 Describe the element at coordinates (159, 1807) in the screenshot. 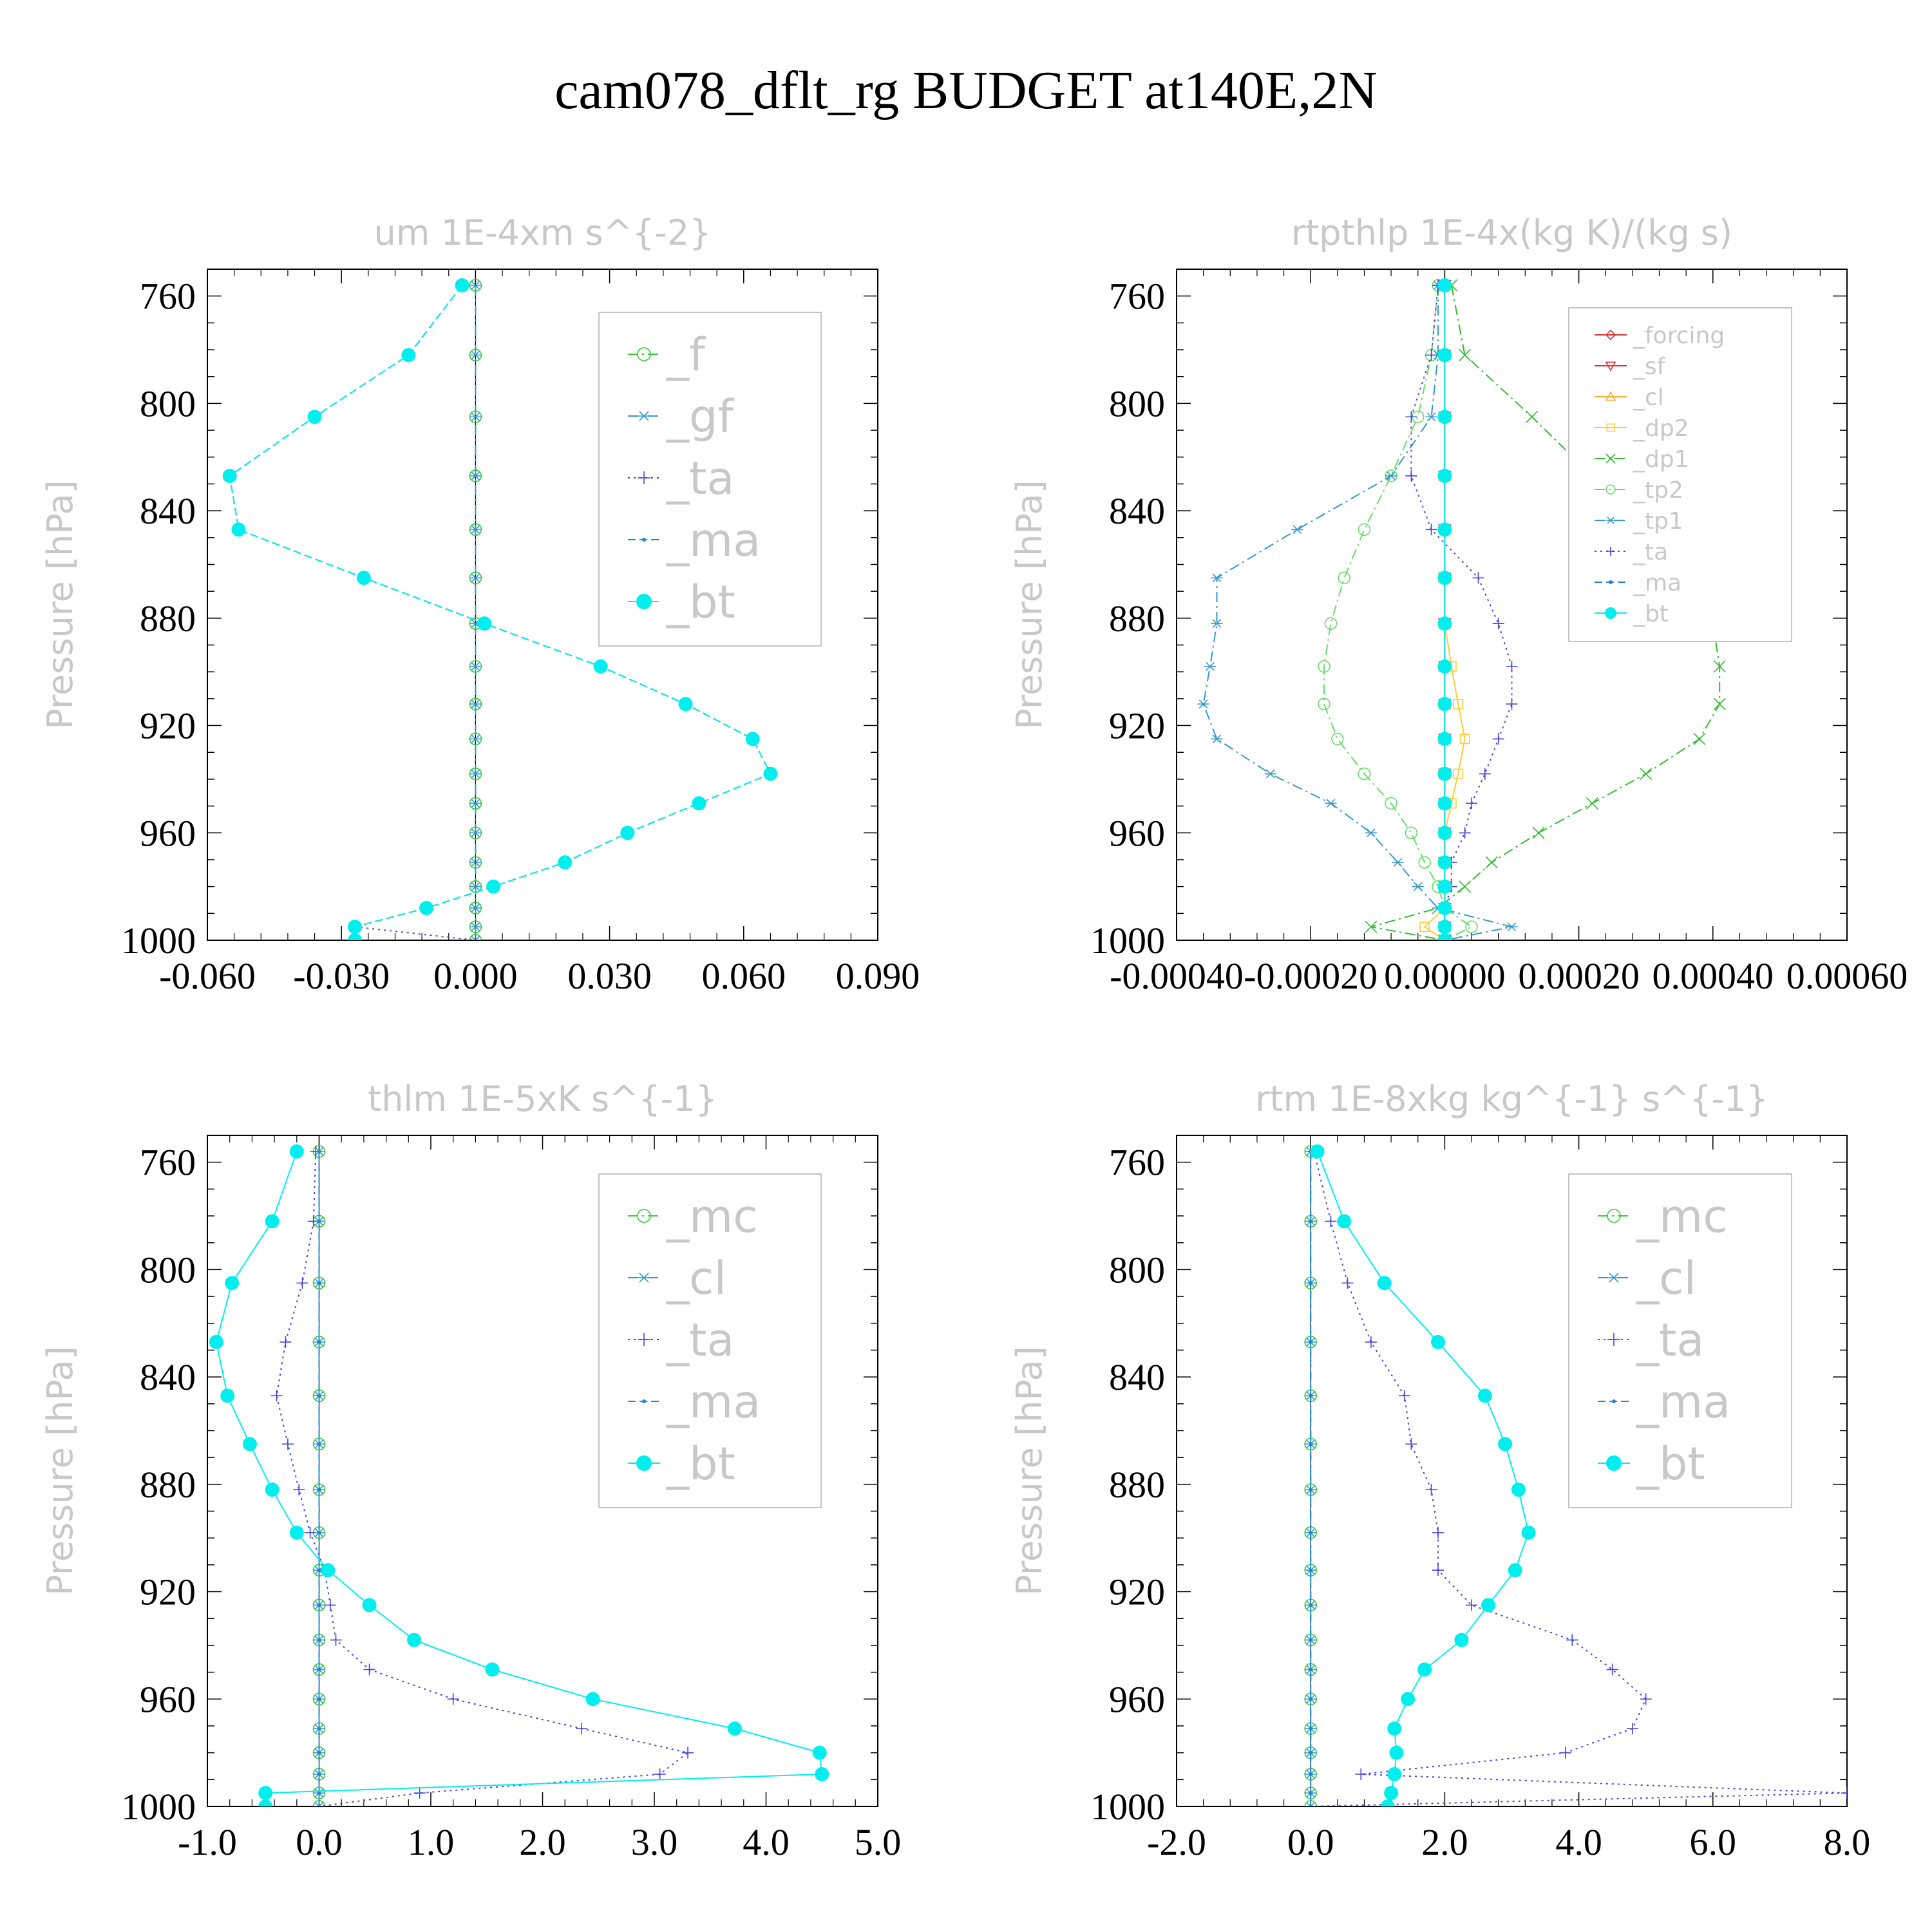

I see `y-tick-label: 1000` at that location.